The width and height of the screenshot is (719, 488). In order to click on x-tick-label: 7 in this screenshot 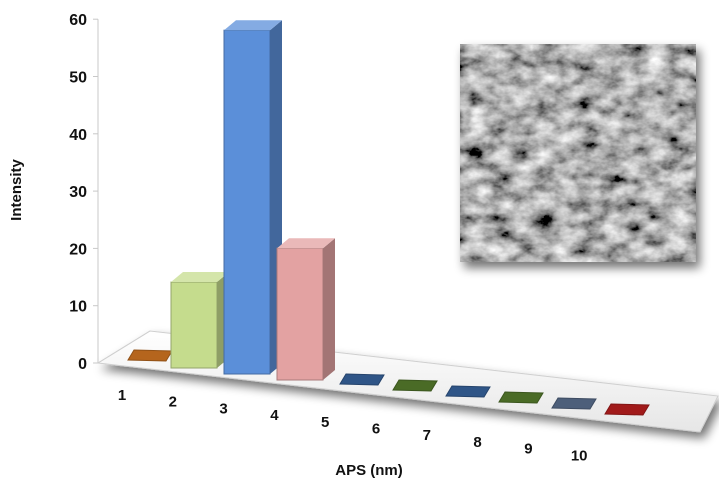, I will do `click(427, 435)`.